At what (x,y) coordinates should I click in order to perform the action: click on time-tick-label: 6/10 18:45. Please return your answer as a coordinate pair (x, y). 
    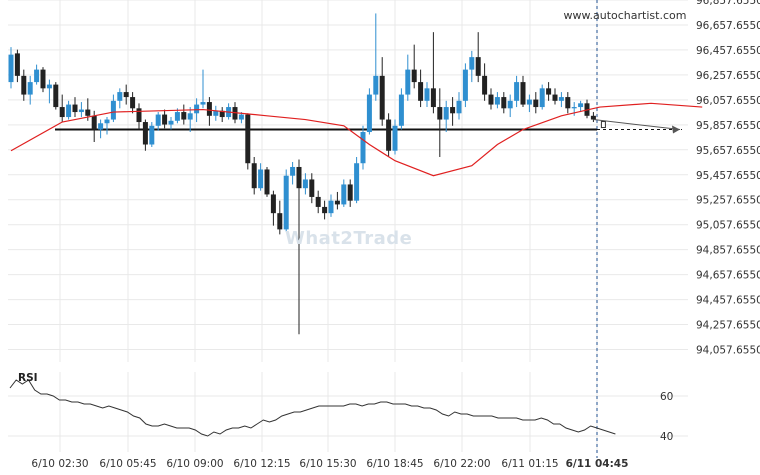
    Looking at the image, I should click on (394, 464).